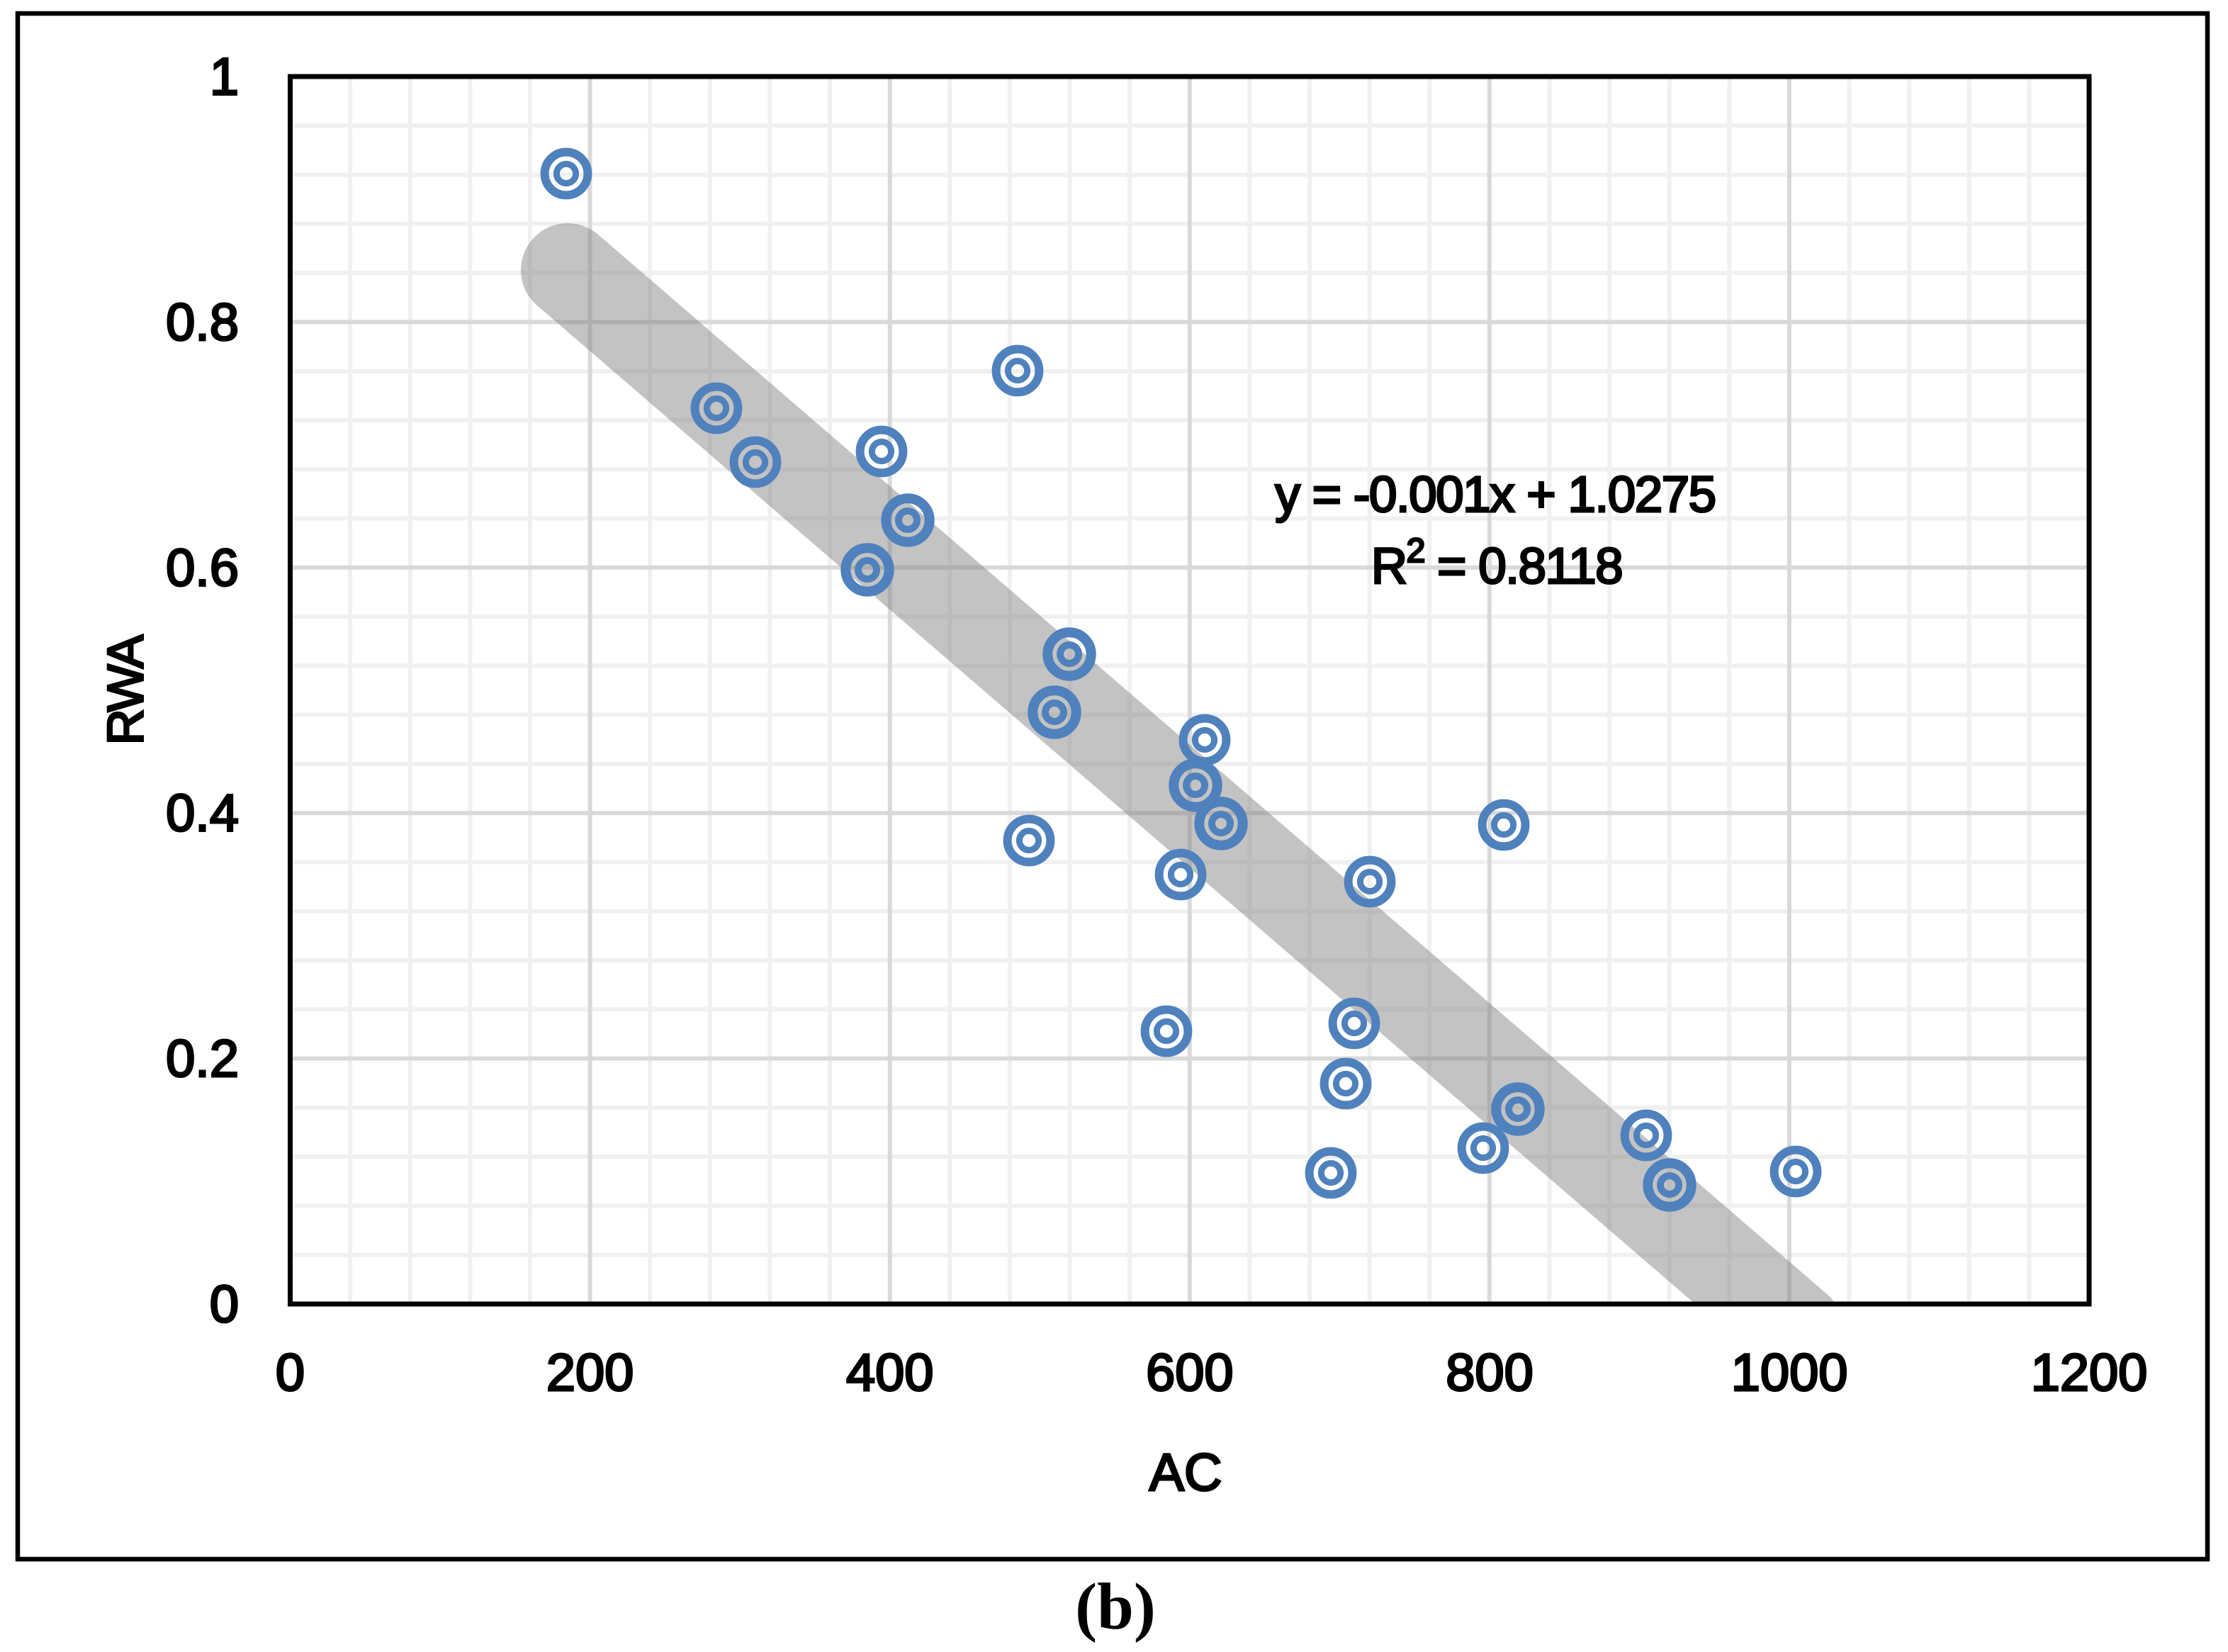 This screenshot has width=2228, height=1652. What do you see at coordinates (202, 567) in the screenshot?
I see `svg-text: 0.6` at bounding box center [202, 567].